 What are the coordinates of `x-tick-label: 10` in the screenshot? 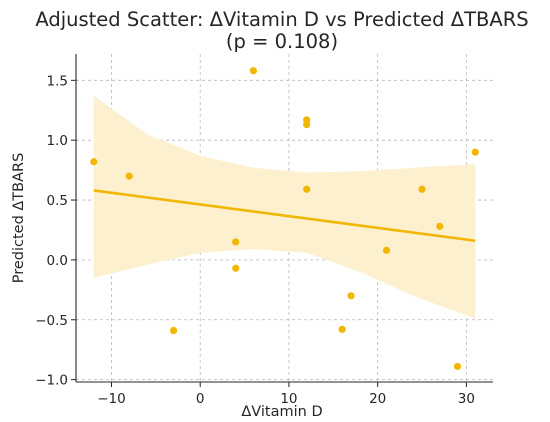 It's located at (288, 399).